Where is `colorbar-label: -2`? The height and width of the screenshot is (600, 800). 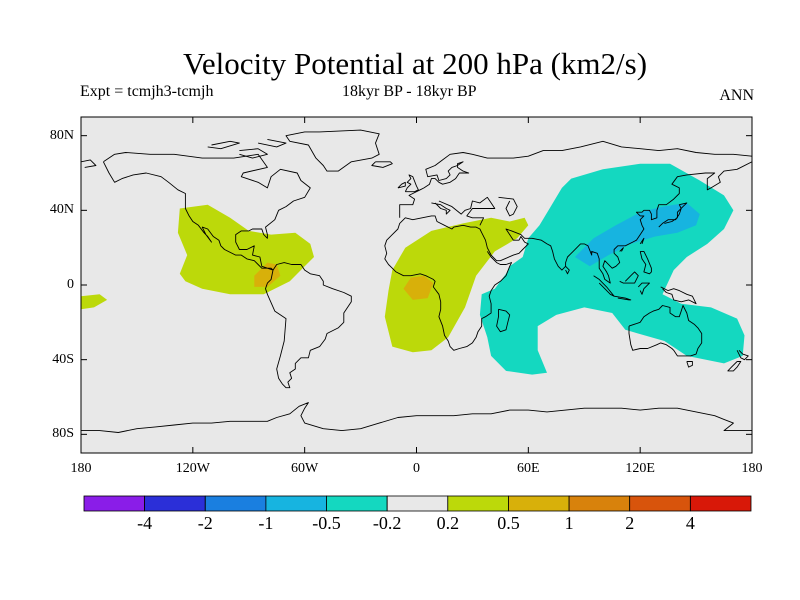
colorbar-label: -2 is located at coordinates (205, 523).